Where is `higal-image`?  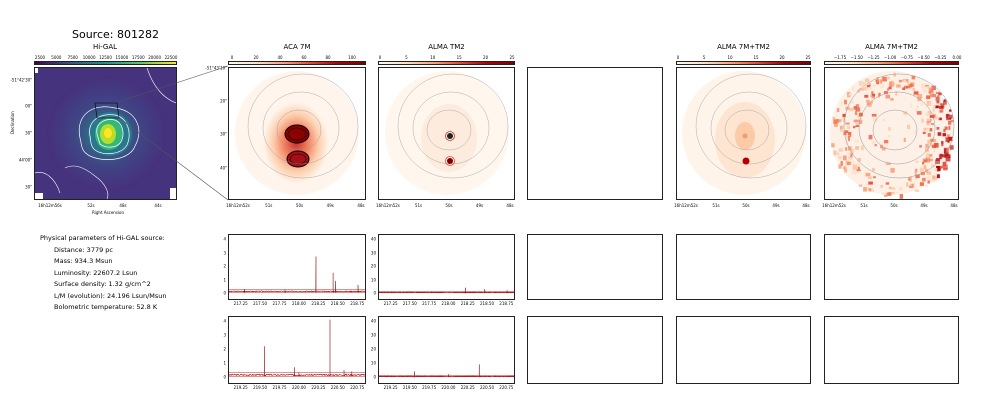
higal-image is located at coordinates (105, 133).